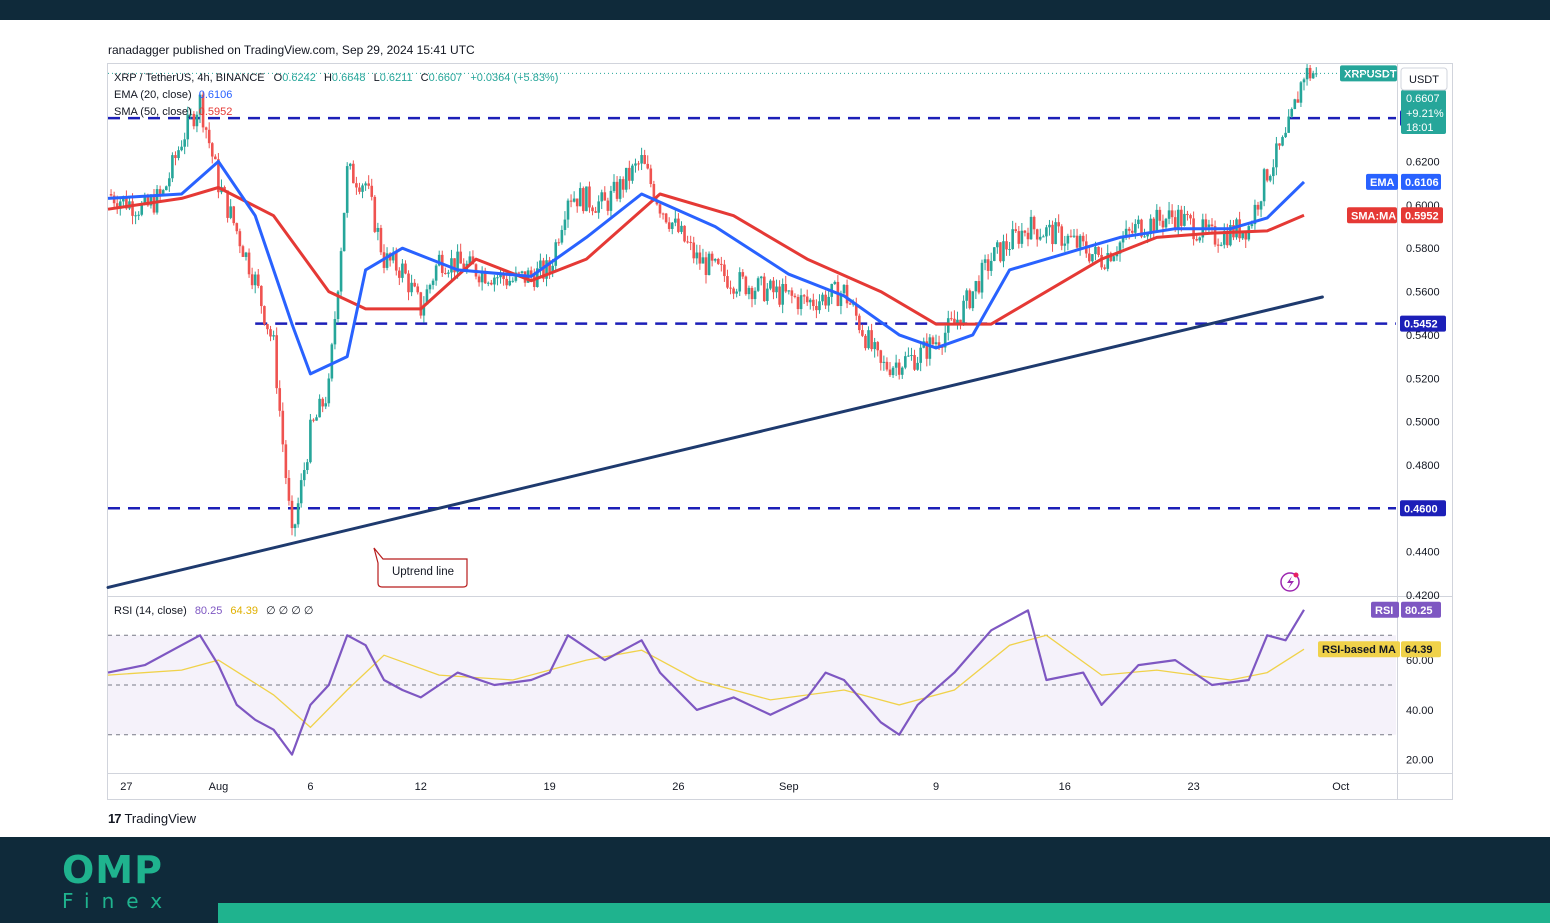 The image size is (1550, 923). I want to click on ema-name-tag-text: EMA, so click(1382, 183).